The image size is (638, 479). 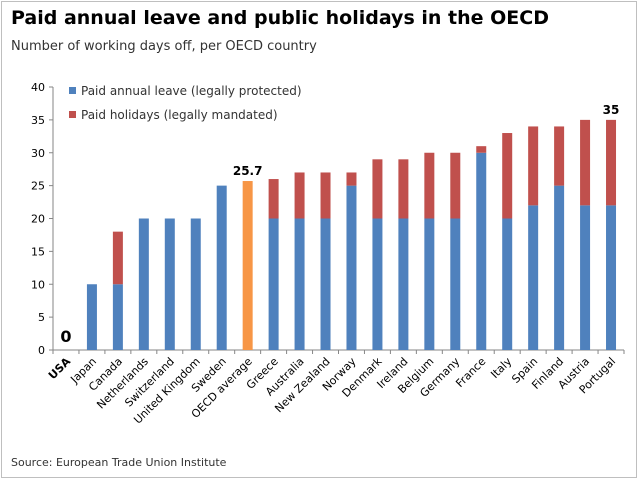 I want to click on bar-annual-leave-ireland, so click(x=403, y=284).